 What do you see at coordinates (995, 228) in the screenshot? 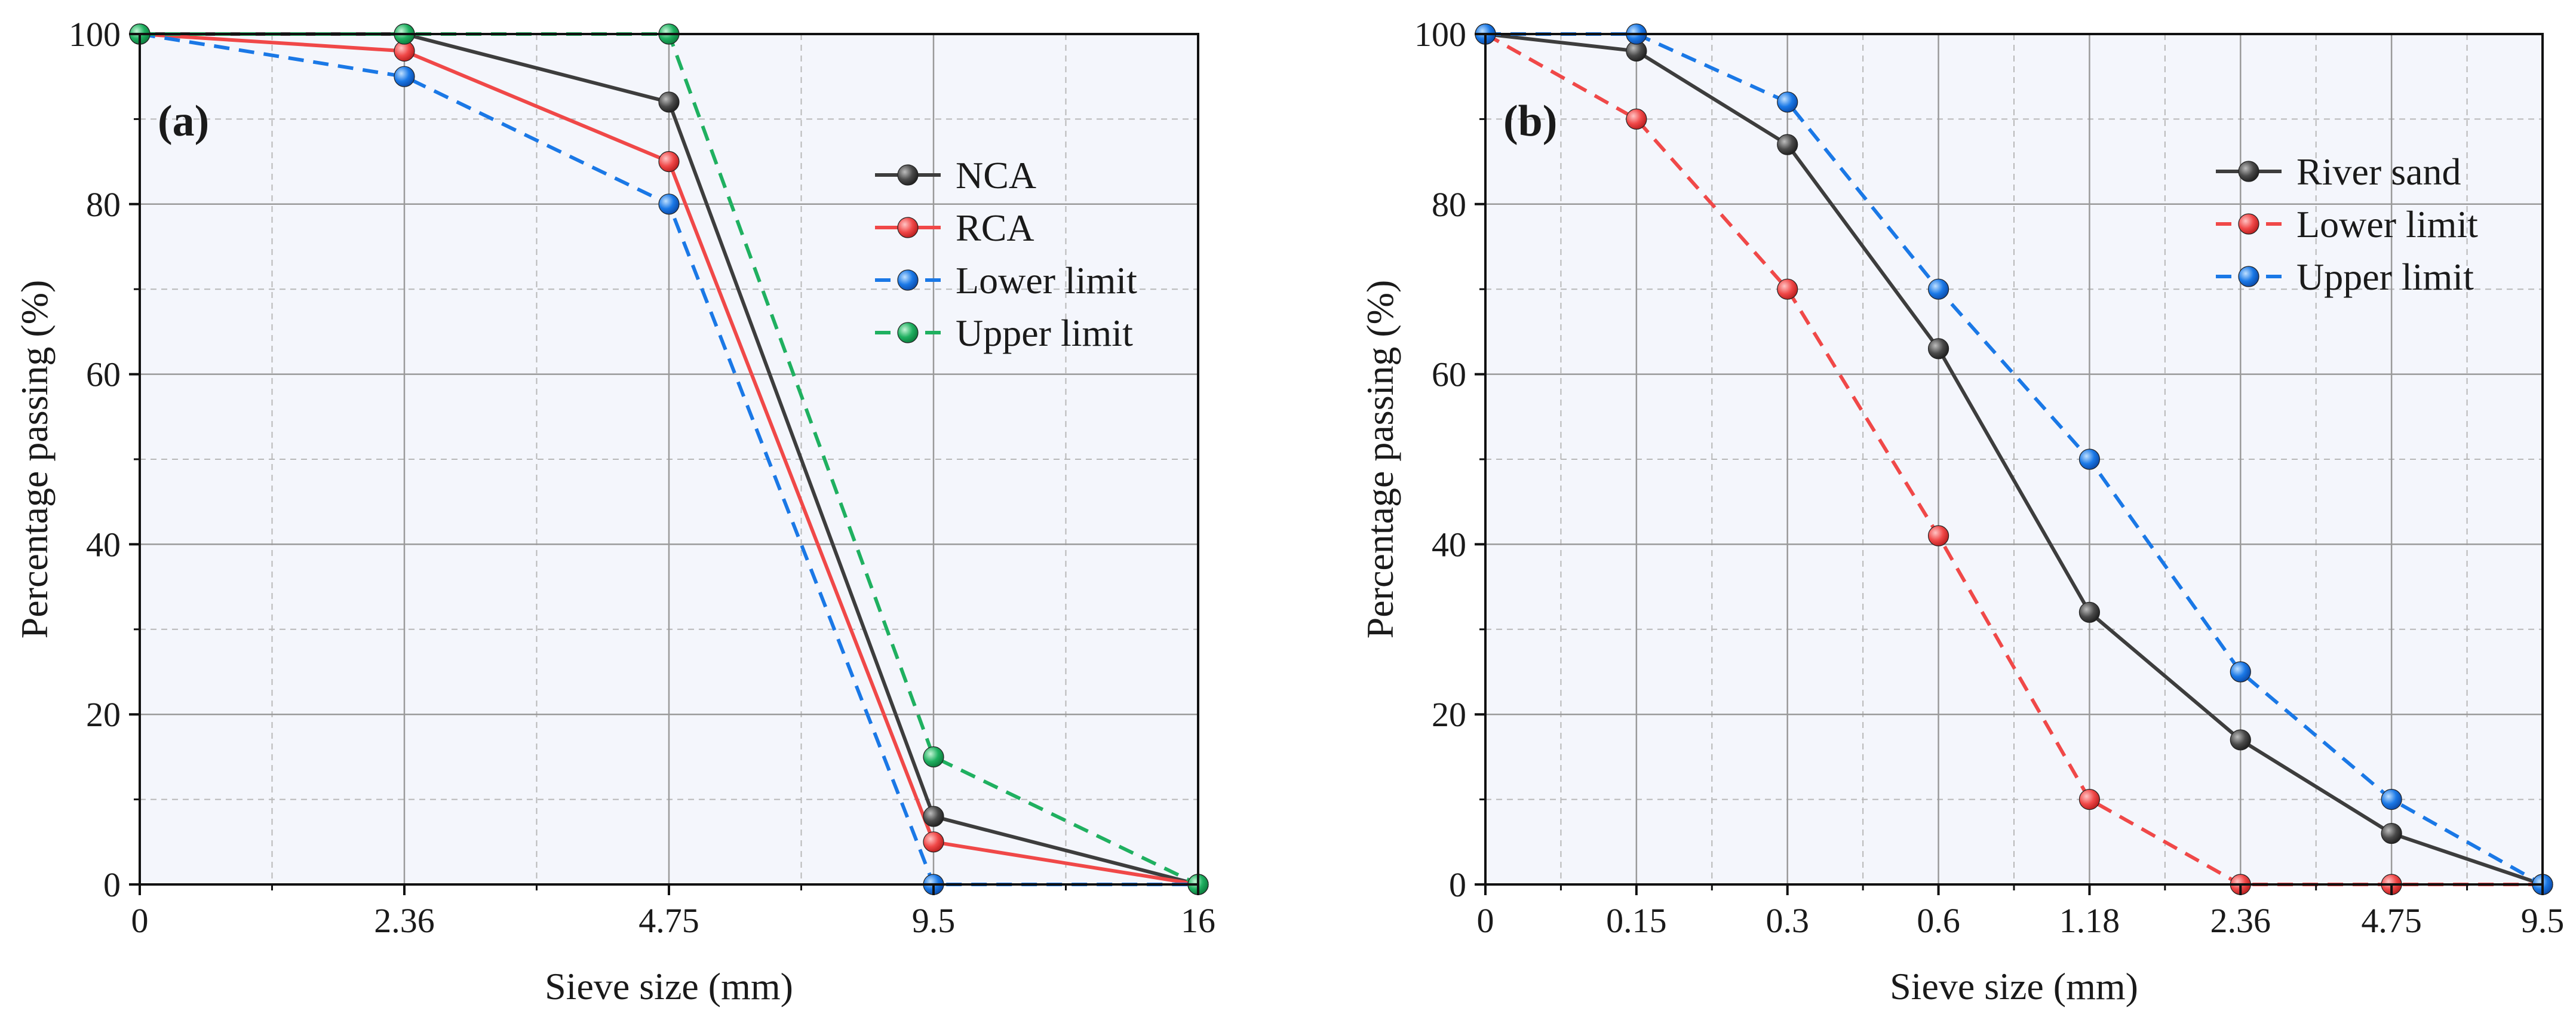
I see `legend-label: RCA` at bounding box center [995, 228].